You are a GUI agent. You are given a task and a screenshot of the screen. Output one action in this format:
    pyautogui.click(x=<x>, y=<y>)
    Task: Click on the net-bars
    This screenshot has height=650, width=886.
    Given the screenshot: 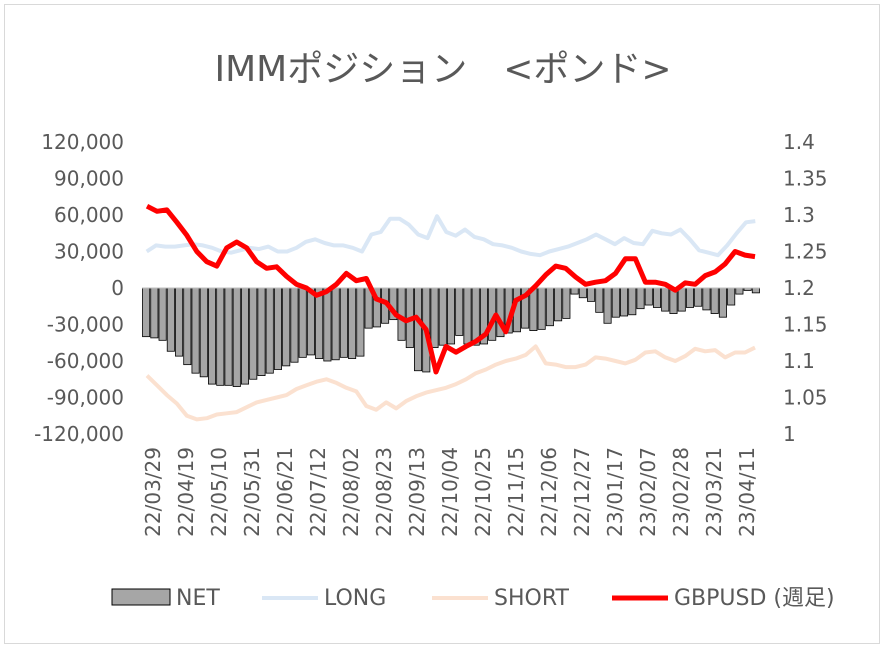 What is the action you would take?
    pyautogui.click(x=451, y=337)
    